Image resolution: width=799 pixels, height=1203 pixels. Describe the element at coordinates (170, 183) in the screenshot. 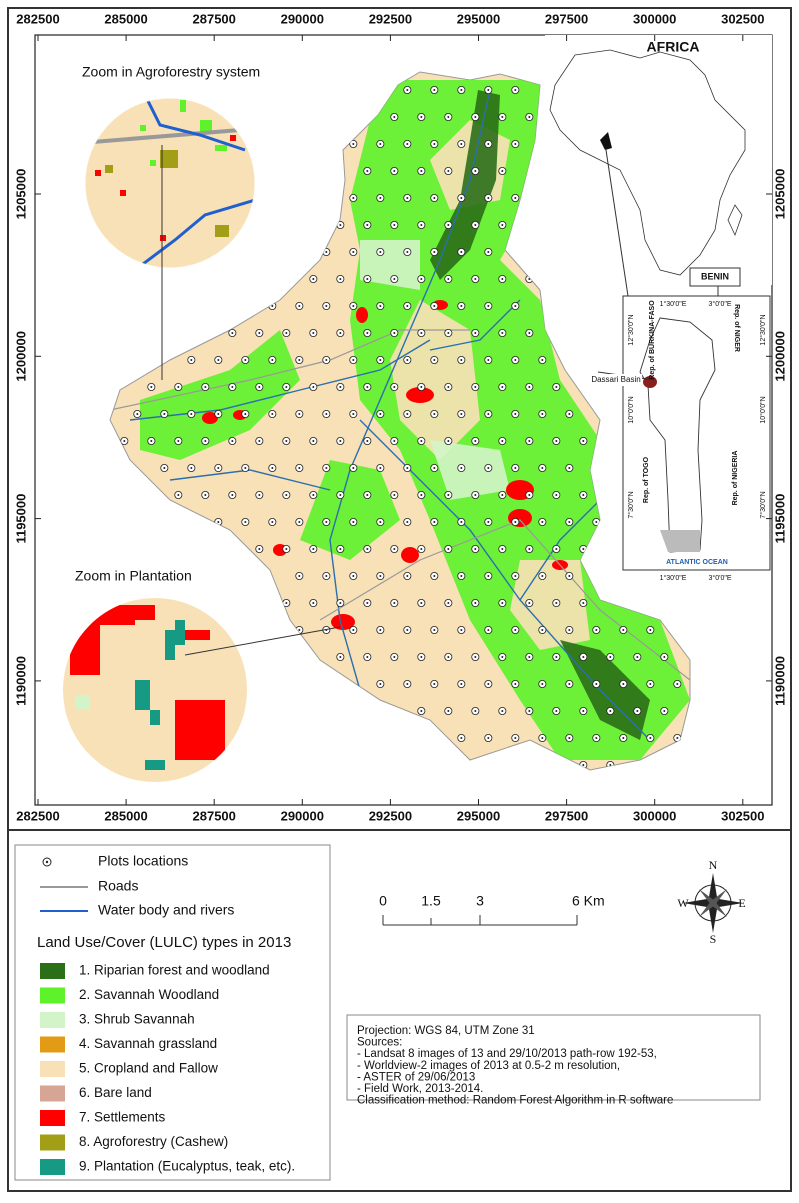

I see `zoom-agroforestry` at that location.